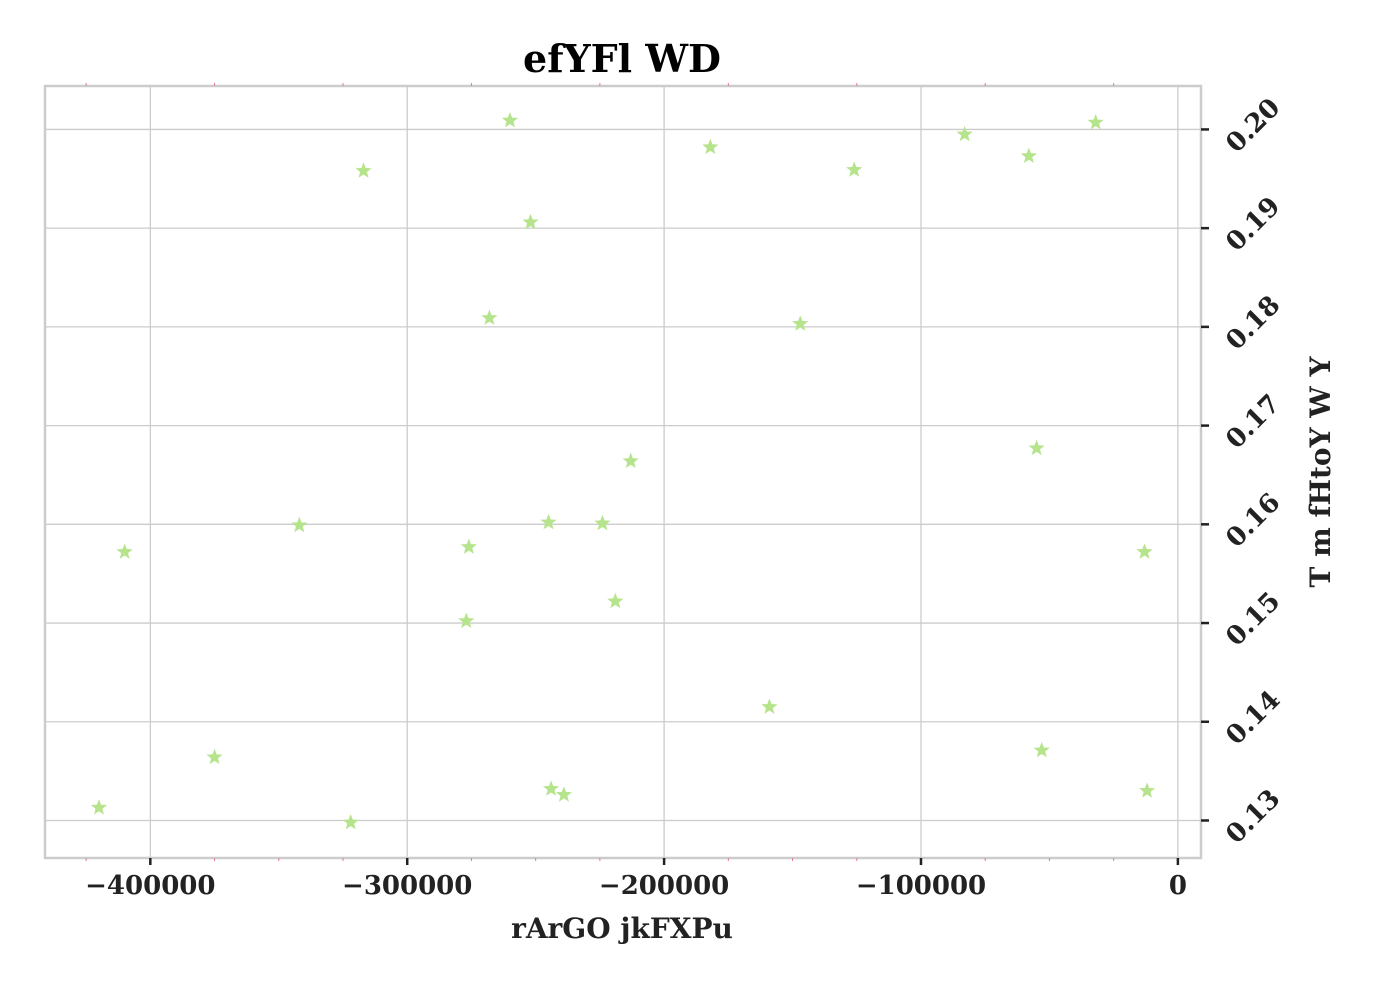 This screenshot has height=985, width=1379. I want to click on y-tick-label: 0.17, so click(1253, 422).